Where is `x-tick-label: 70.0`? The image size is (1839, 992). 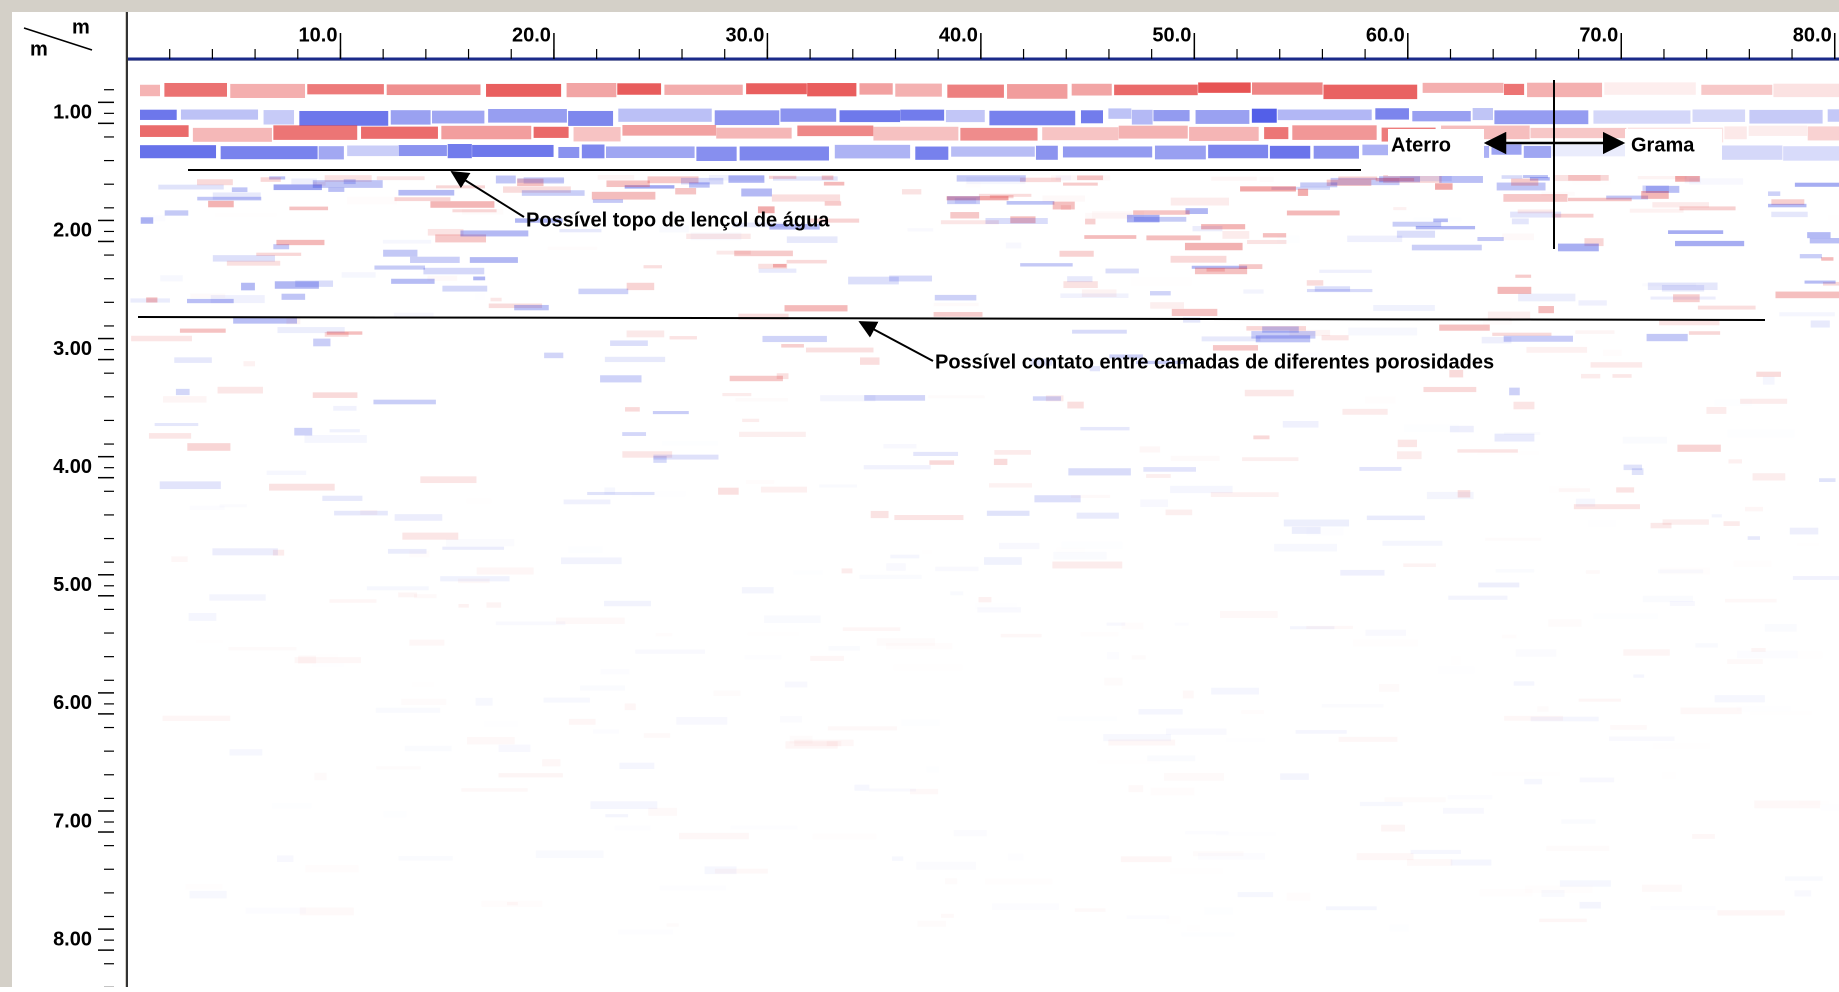 x-tick-label: 70.0 is located at coordinates (1598, 35).